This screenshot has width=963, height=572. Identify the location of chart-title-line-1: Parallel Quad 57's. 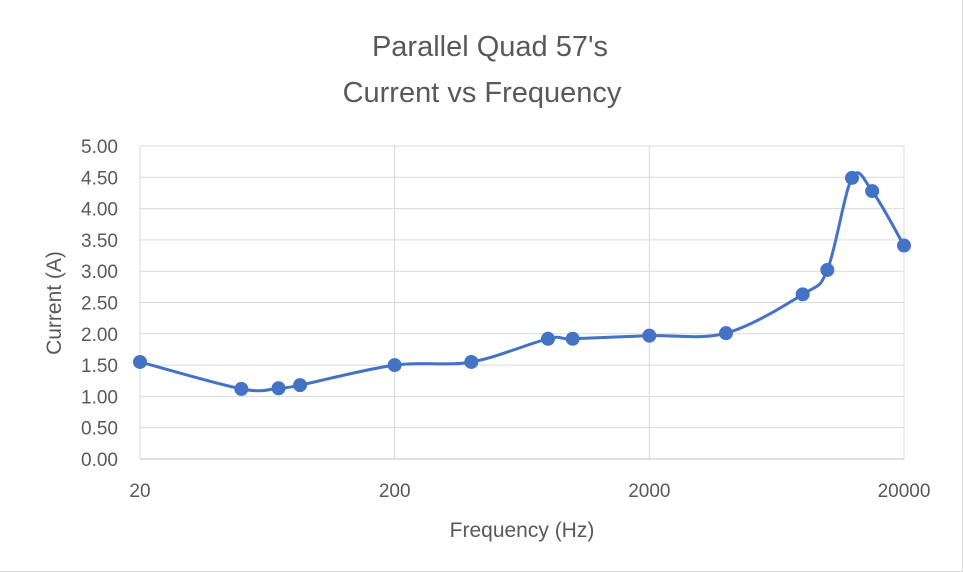
(490, 47).